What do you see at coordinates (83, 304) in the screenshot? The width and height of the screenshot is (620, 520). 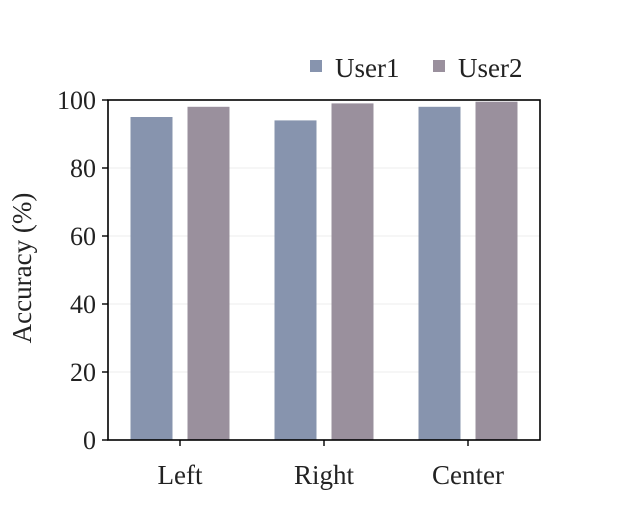 I see `y-tick-label: 40` at bounding box center [83, 304].